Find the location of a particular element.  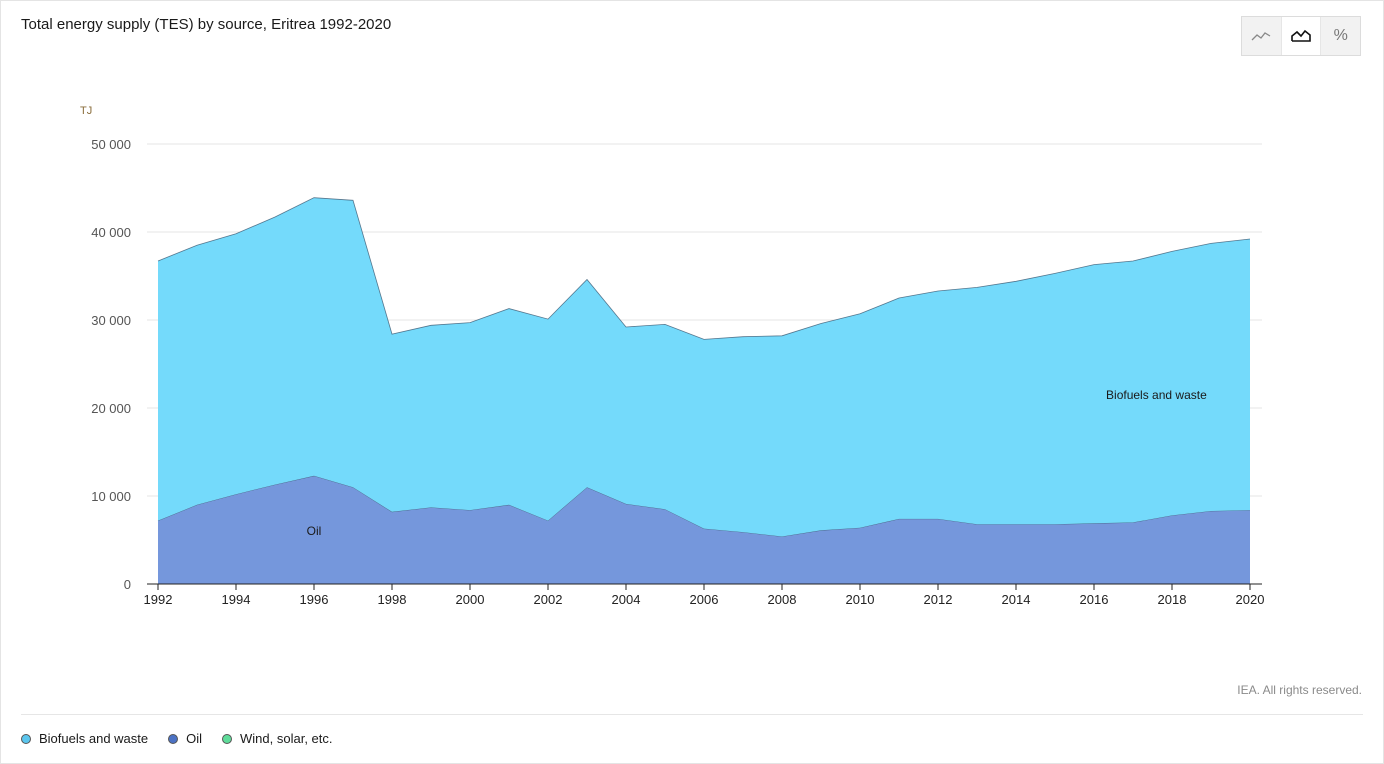

x-tick-label: 1996 is located at coordinates (314, 599).